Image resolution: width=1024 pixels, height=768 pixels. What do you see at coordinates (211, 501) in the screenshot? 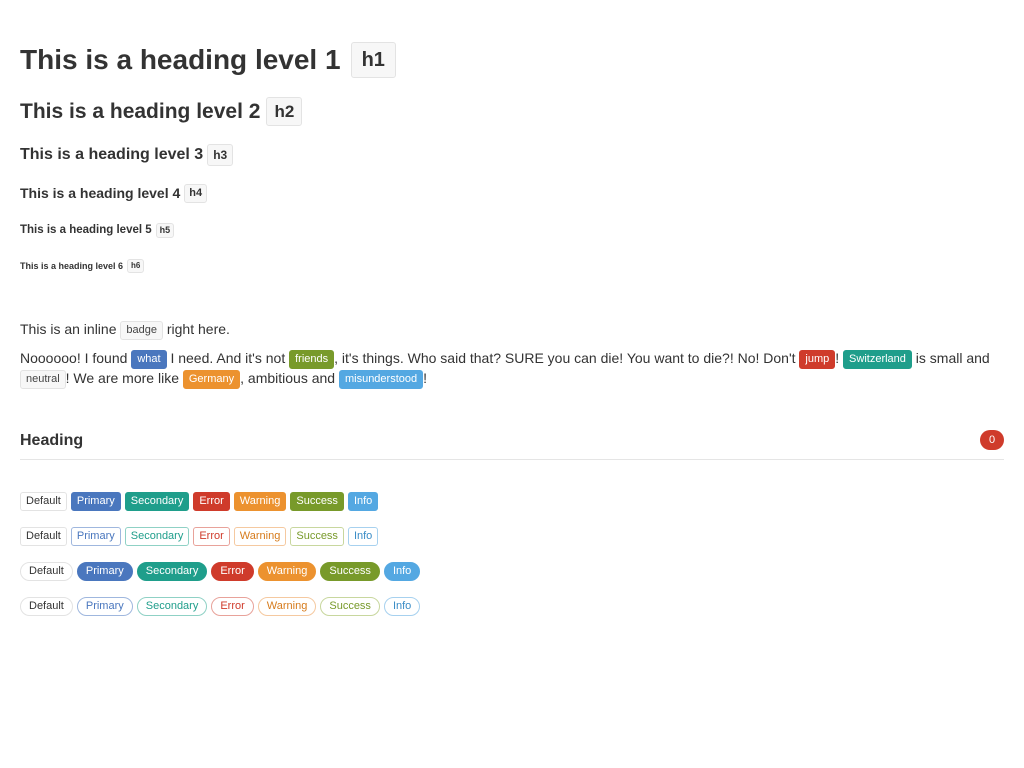
I see `badge-error: Error` at bounding box center [211, 501].